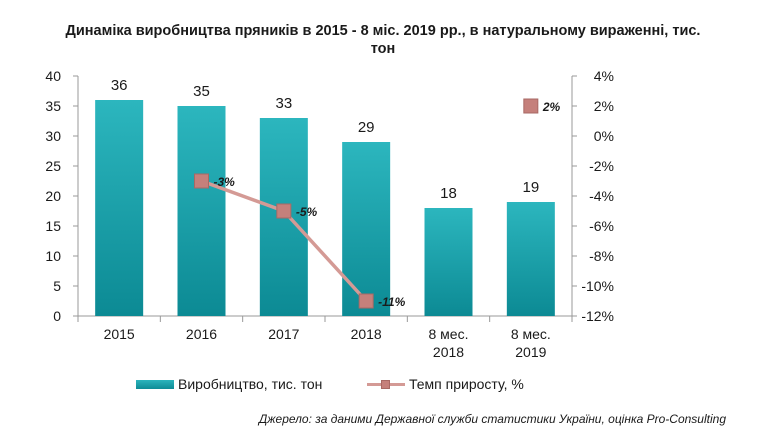 Image resolution: width=766 pixels, height=431 pixels. What do you see at coordinates (551, 107) in the screenshot?
I see `growth-data-label: 2%` at bounding box center [551, 107].